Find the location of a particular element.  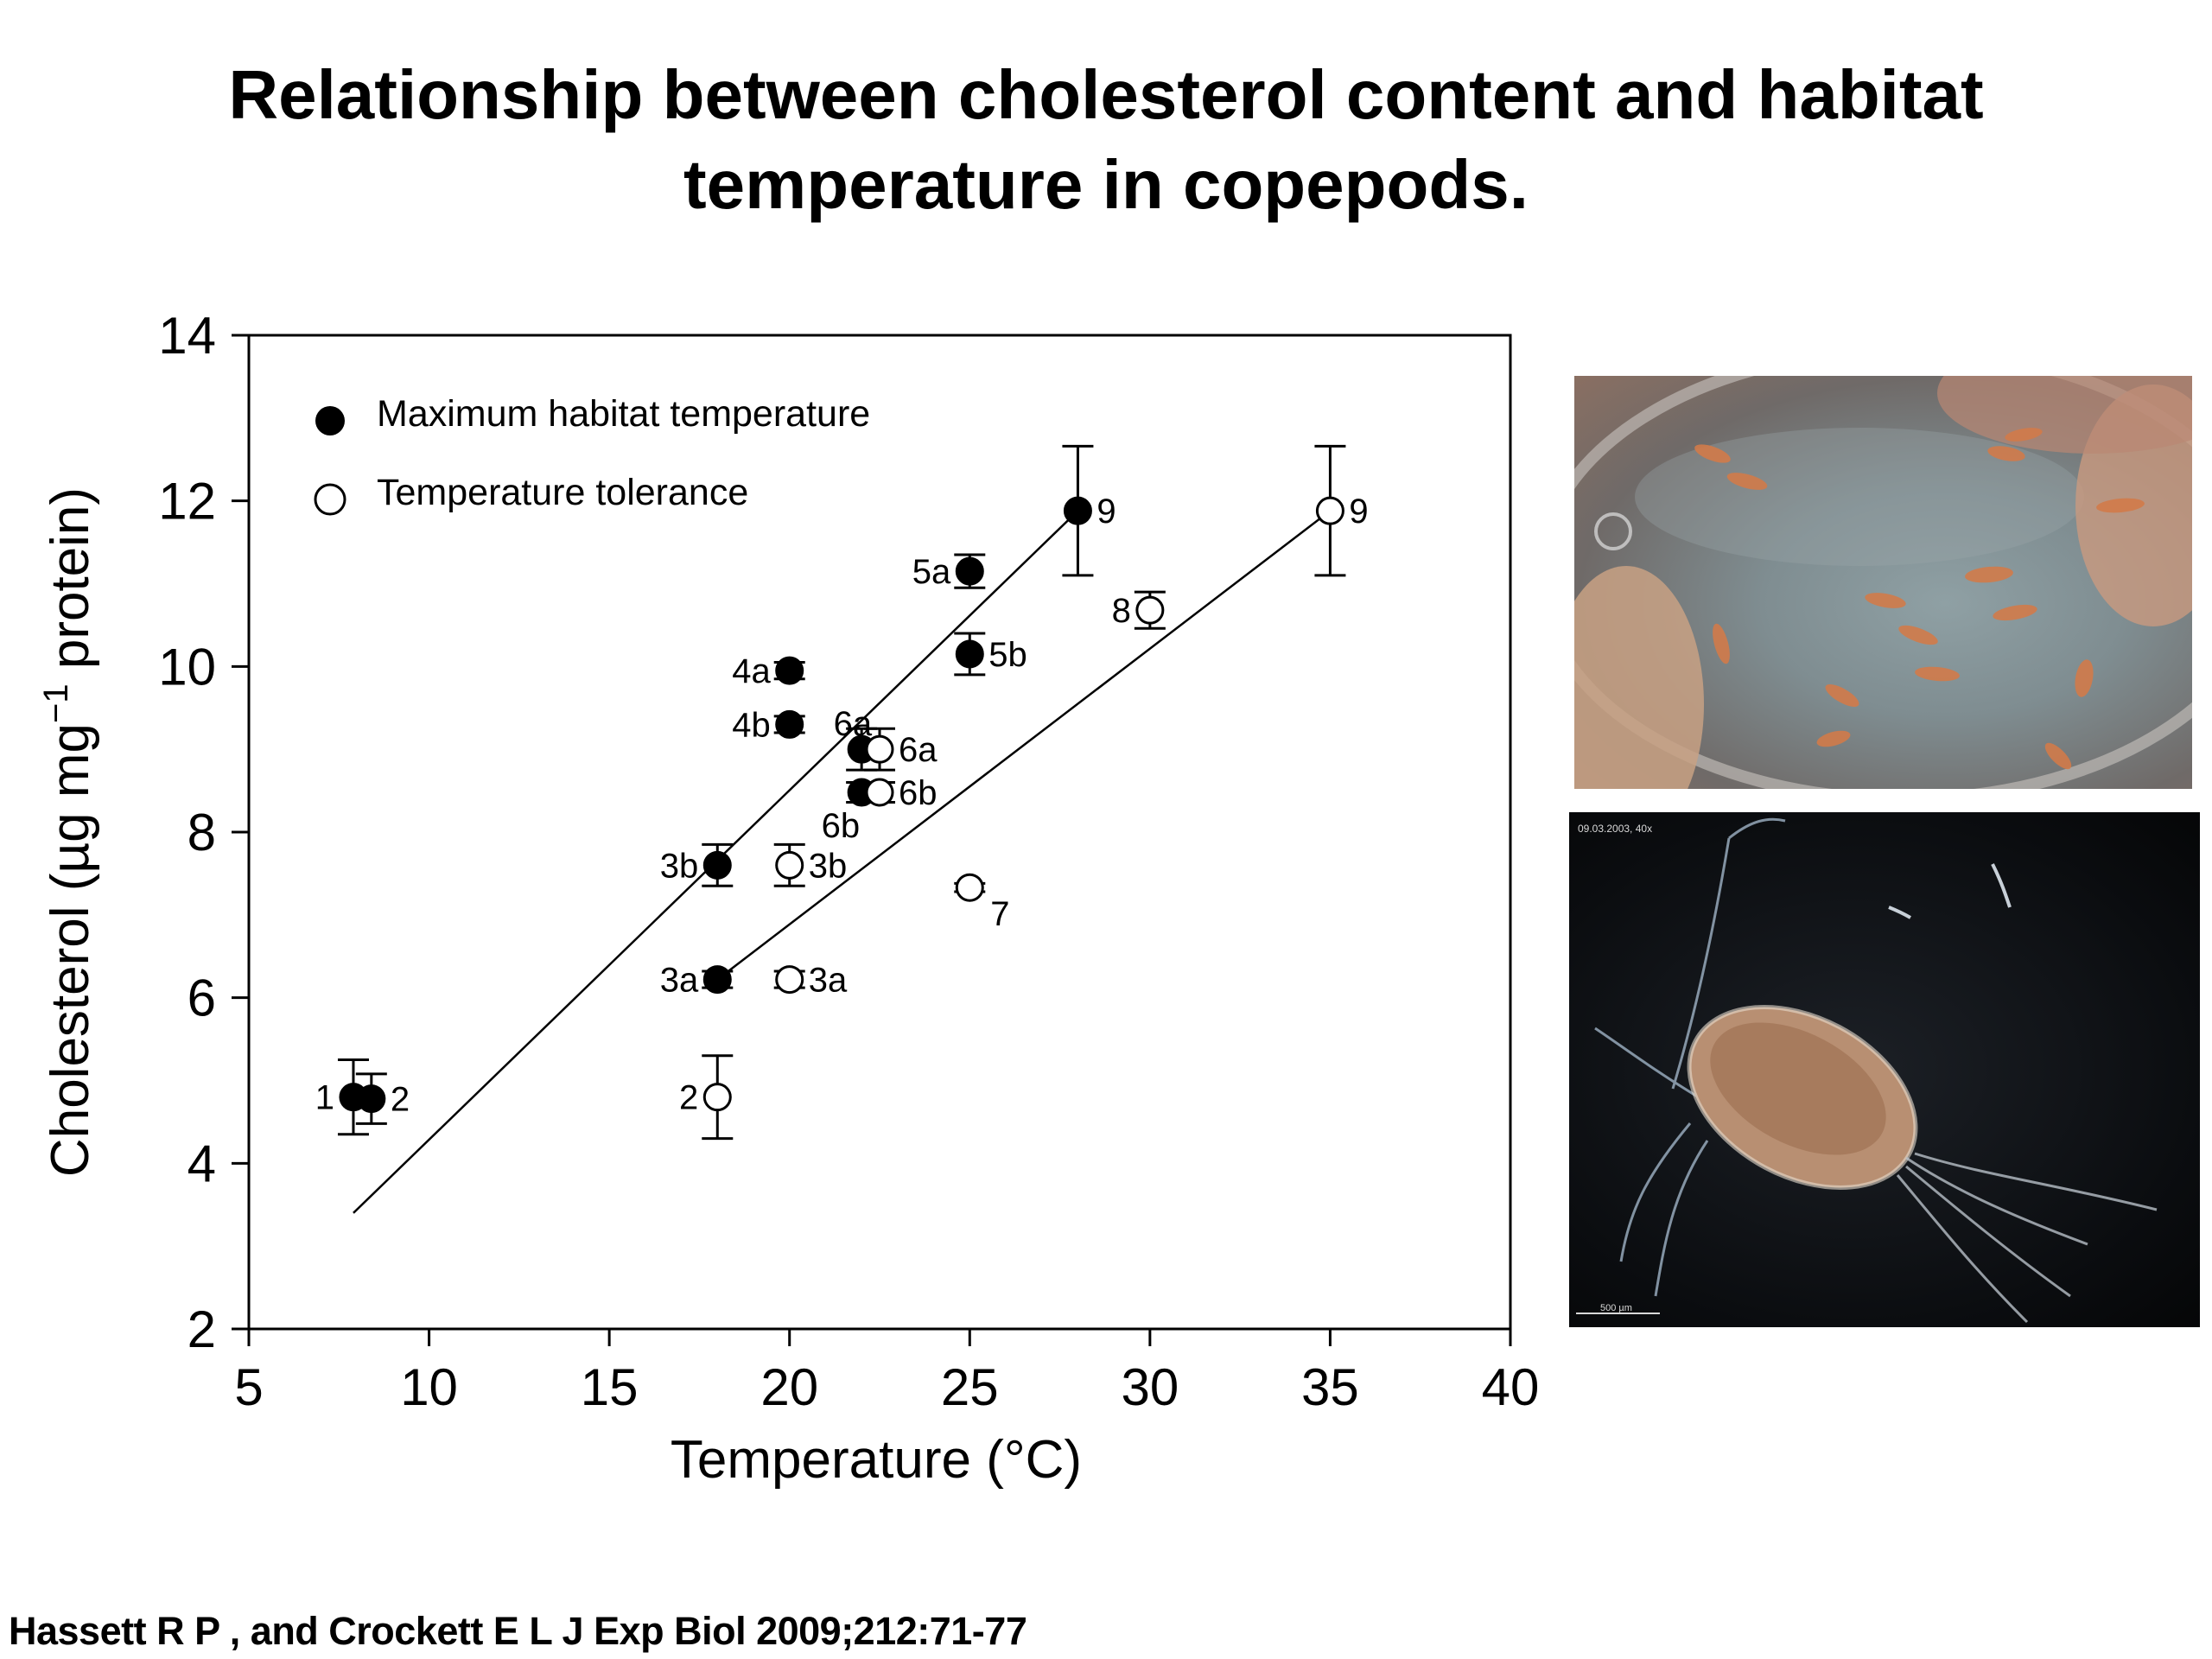

y-tick-label: 8 is located at coordinates (202, 832).